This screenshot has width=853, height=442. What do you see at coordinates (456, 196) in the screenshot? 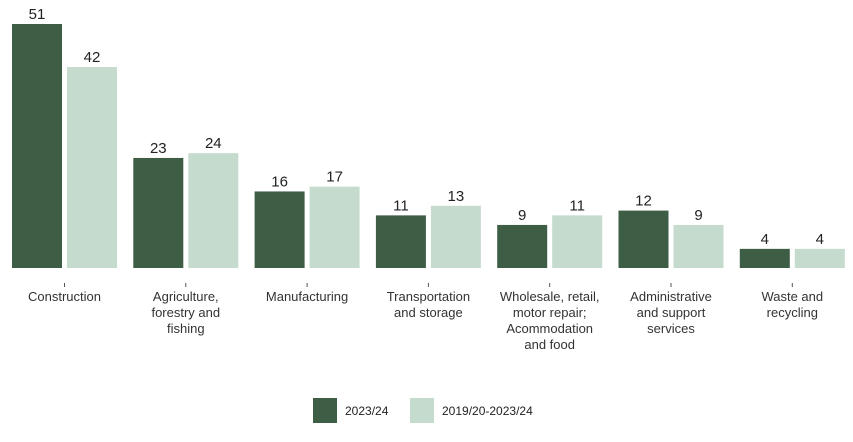
I see `value-label: 13` at bounding box center [456, 196].